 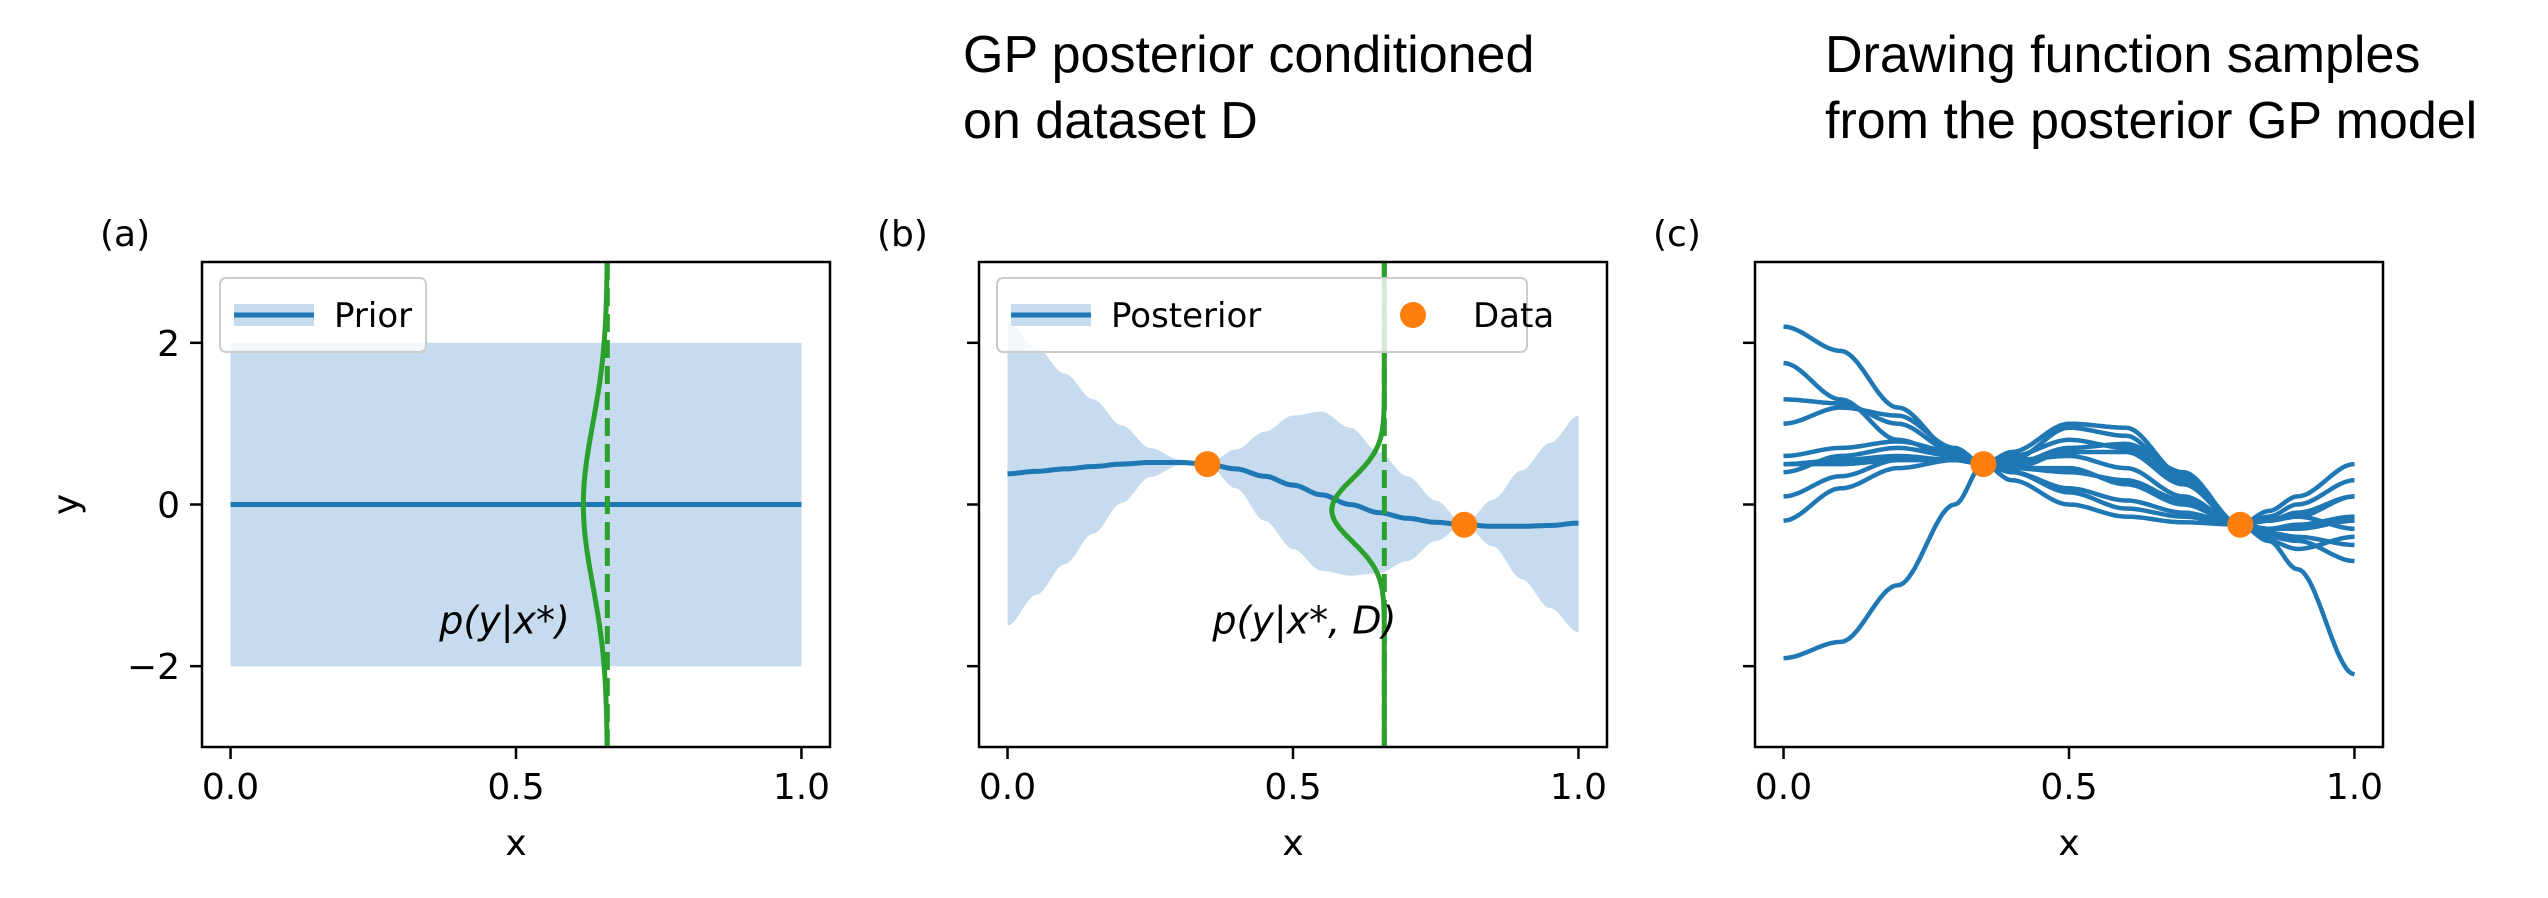 I want to click on confidence-band, so click(x=1293, y=477).